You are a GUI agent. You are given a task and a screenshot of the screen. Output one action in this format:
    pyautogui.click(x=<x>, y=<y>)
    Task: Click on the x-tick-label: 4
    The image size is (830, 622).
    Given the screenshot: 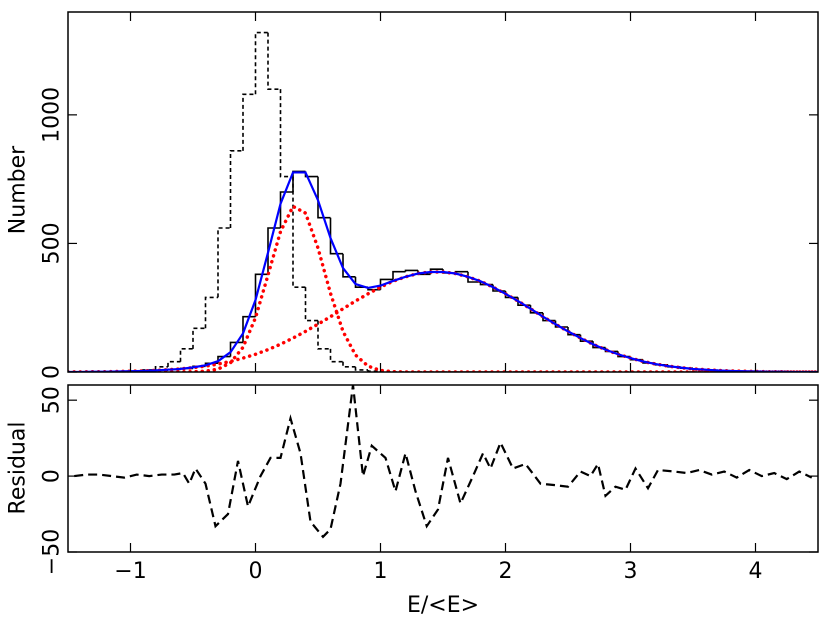 What is the action you would take?
    pyautogui.click(x=756, y=571)
    